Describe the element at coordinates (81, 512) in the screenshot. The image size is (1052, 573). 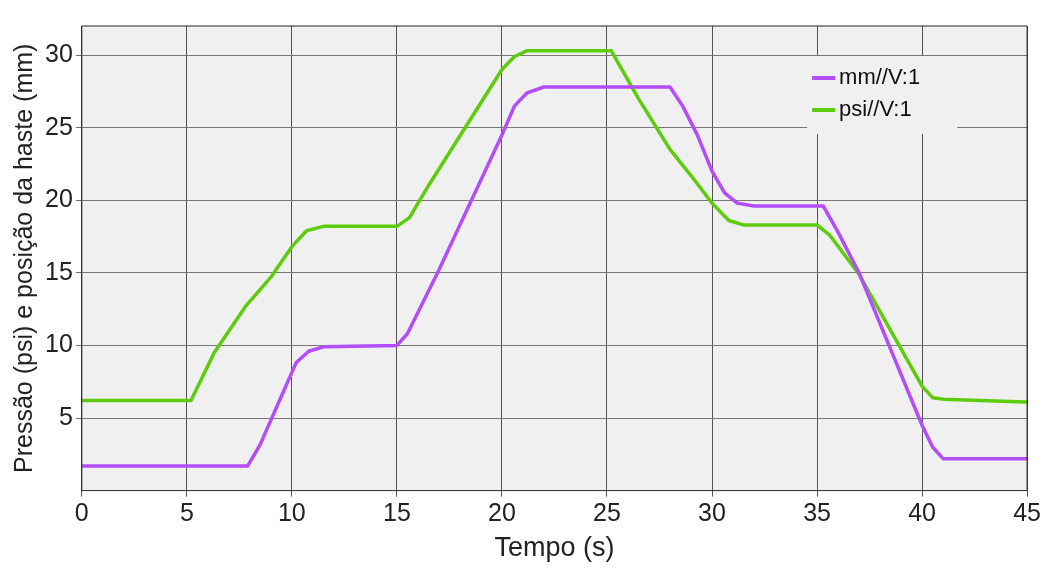
I see `x-tick-label: 0` at that location.